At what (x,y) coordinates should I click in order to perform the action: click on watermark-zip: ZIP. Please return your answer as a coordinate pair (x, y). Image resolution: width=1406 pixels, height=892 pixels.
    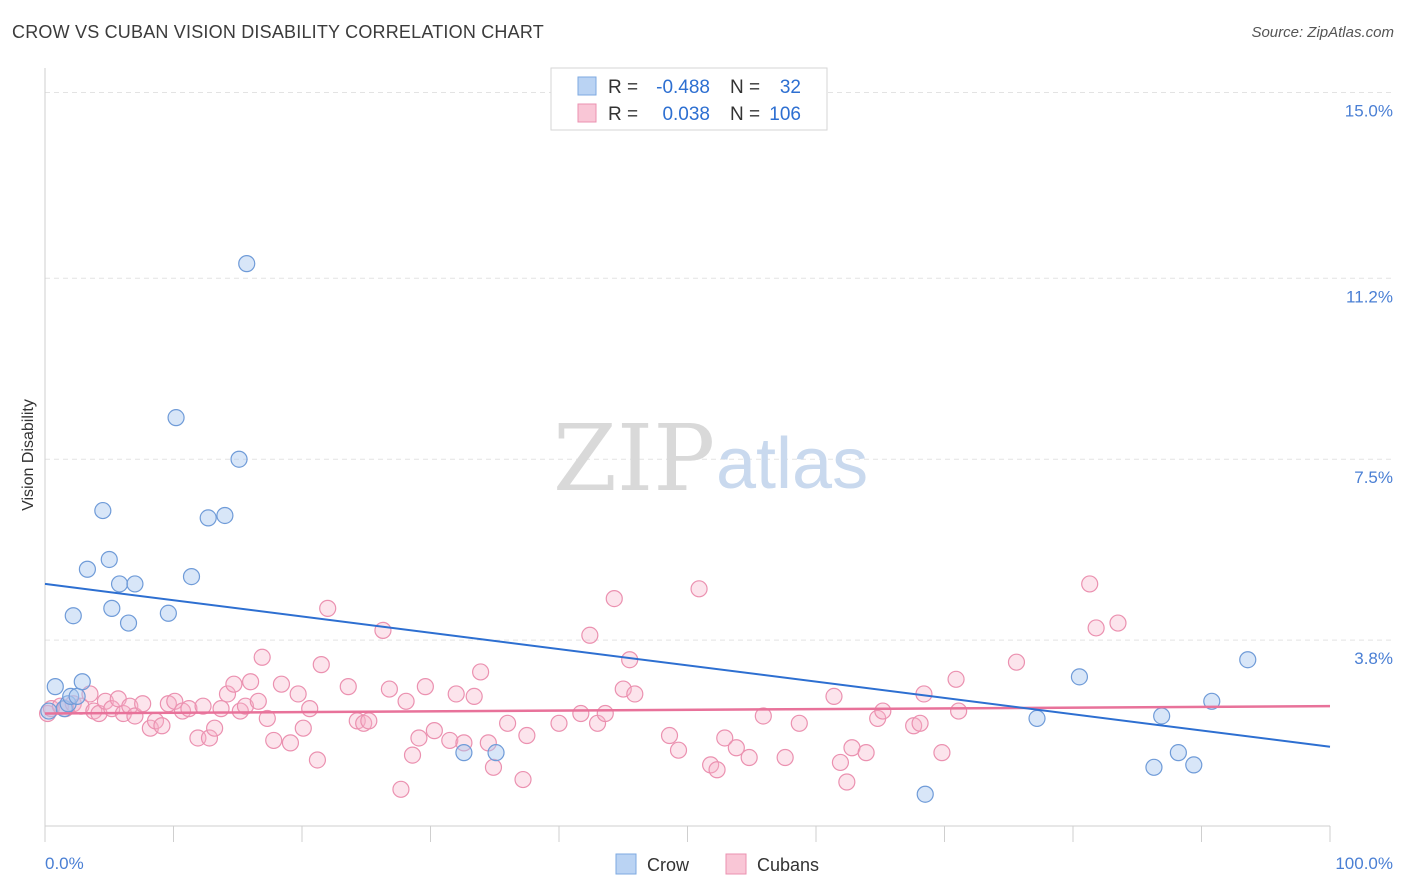
    Looking at the image, I should click on (634, 458).